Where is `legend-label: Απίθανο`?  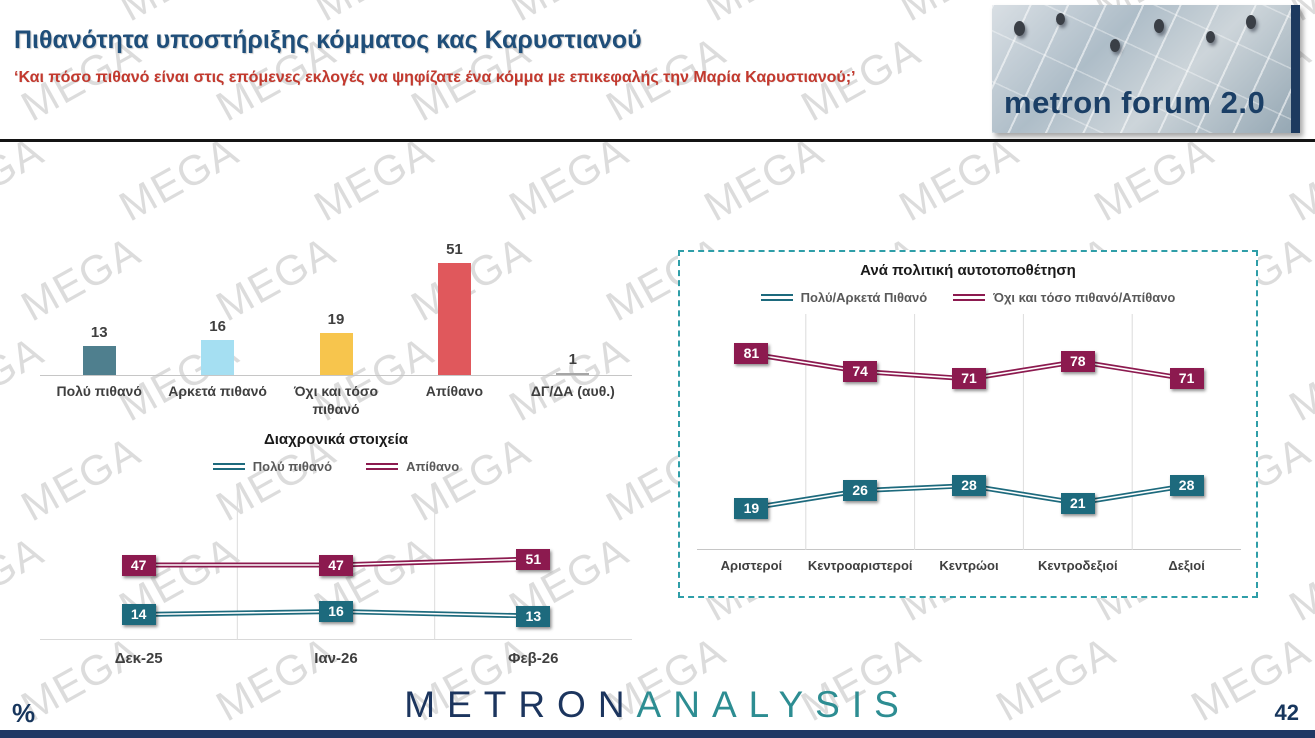 legend-label: Απίθανο is located at coordinates (433, 466).